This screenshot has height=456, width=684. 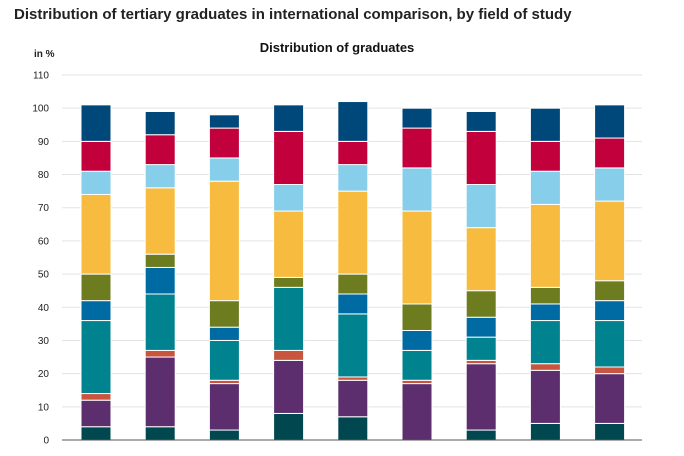 What do you see at coordinates (41, 76) in the screenshot?
I see `y-tick-label: 110` at bounding box center [41, 76].